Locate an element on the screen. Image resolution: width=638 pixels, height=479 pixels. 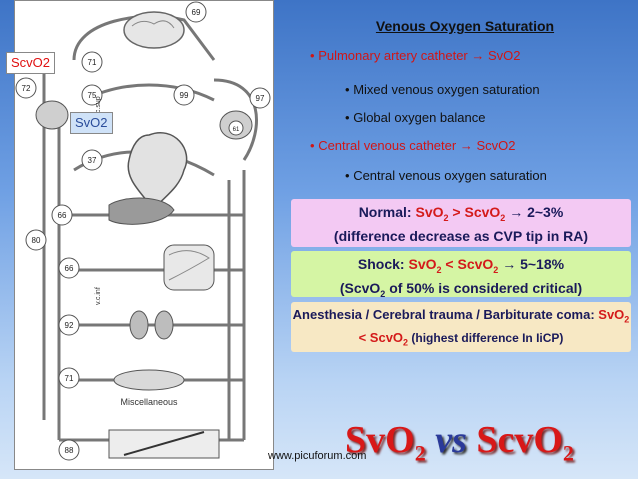
value-80: 80 is located at coordinates (36, 240).